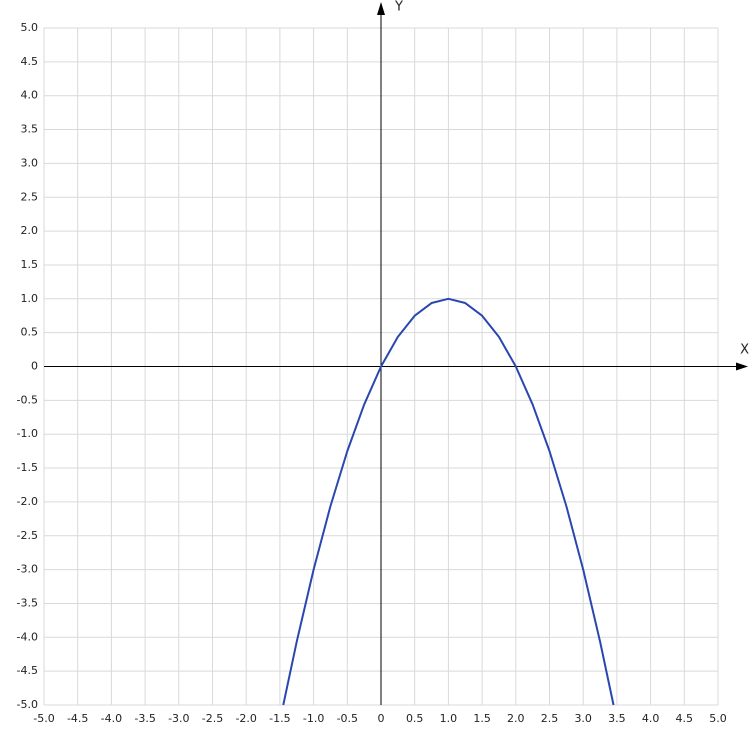  What do you see at coordinates (381, 718) in the screenshot?
I see `x-tick-label: 0` at bounding box center [381, 718].